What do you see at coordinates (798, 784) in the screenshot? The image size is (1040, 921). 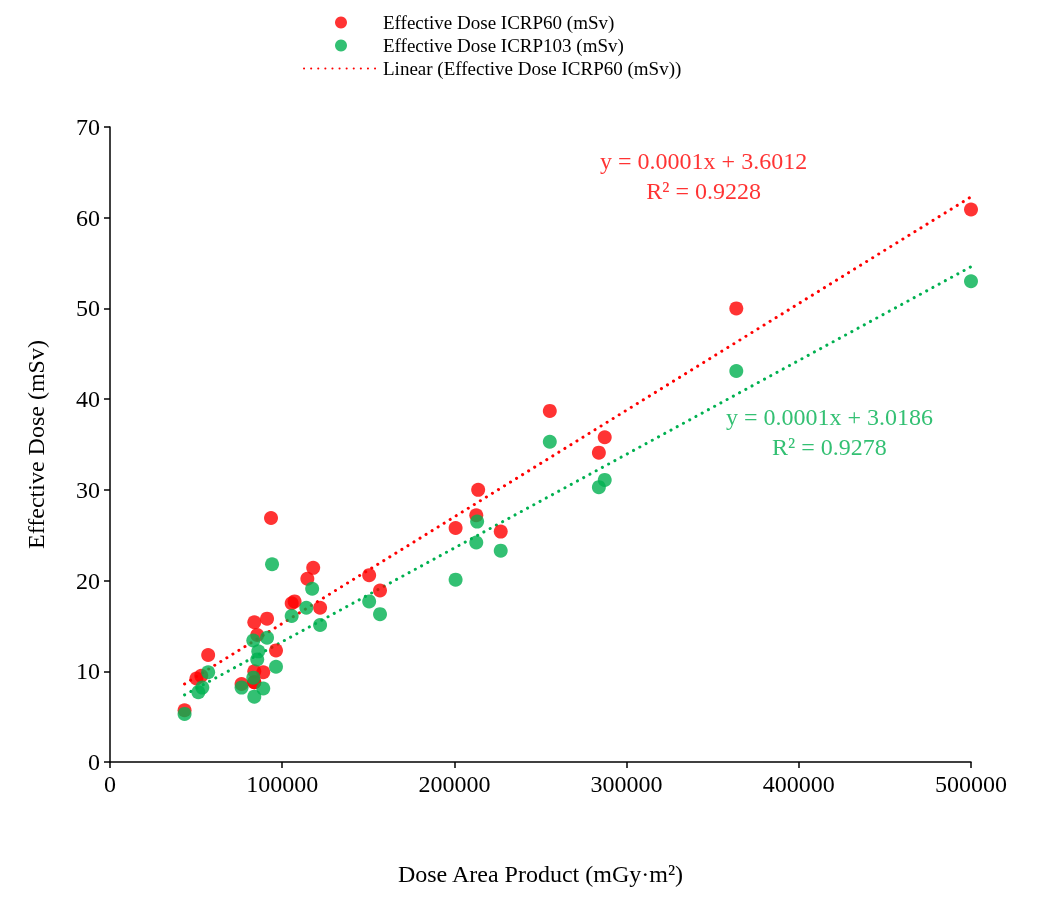 I see `x-tick-label: 400000` at bounding box center [798, 784].